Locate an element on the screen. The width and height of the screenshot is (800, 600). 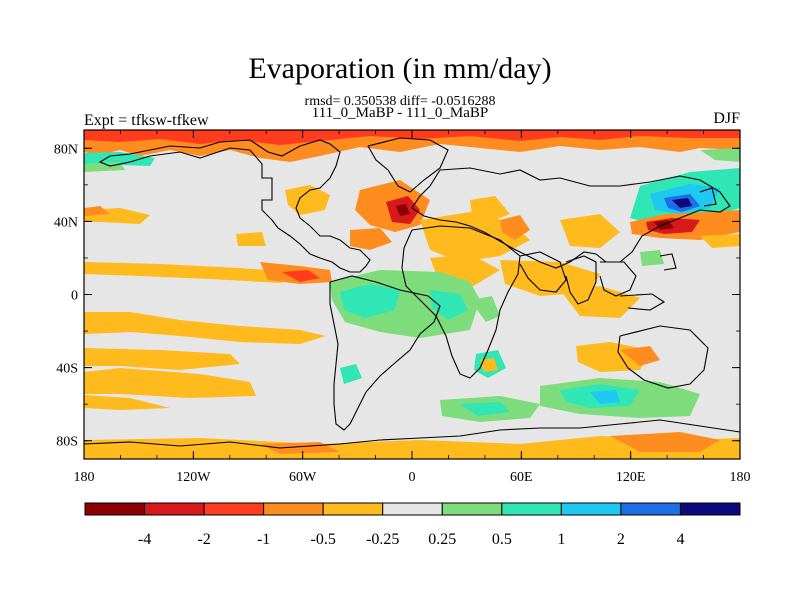
pacific-east-band is located at coordinates (720, 241).